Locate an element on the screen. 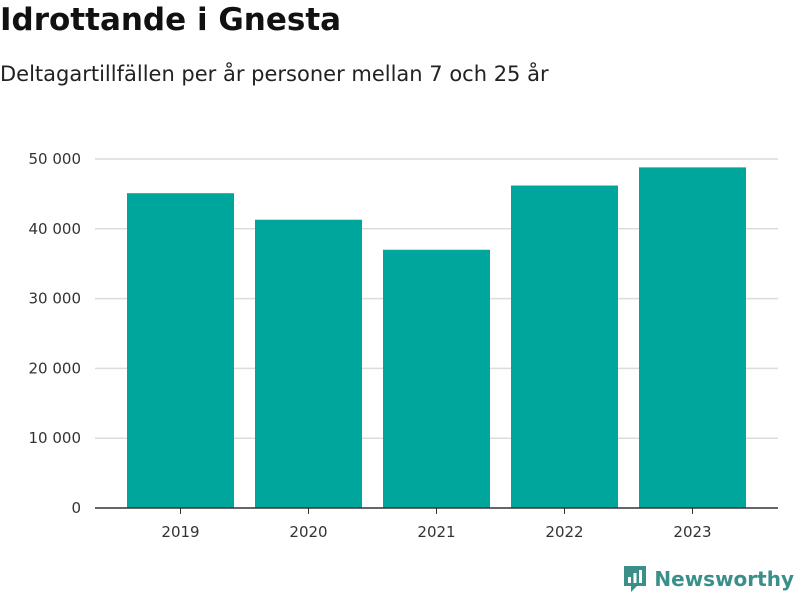  x-tick-label: 2022 is located at coordinates (564, 532).